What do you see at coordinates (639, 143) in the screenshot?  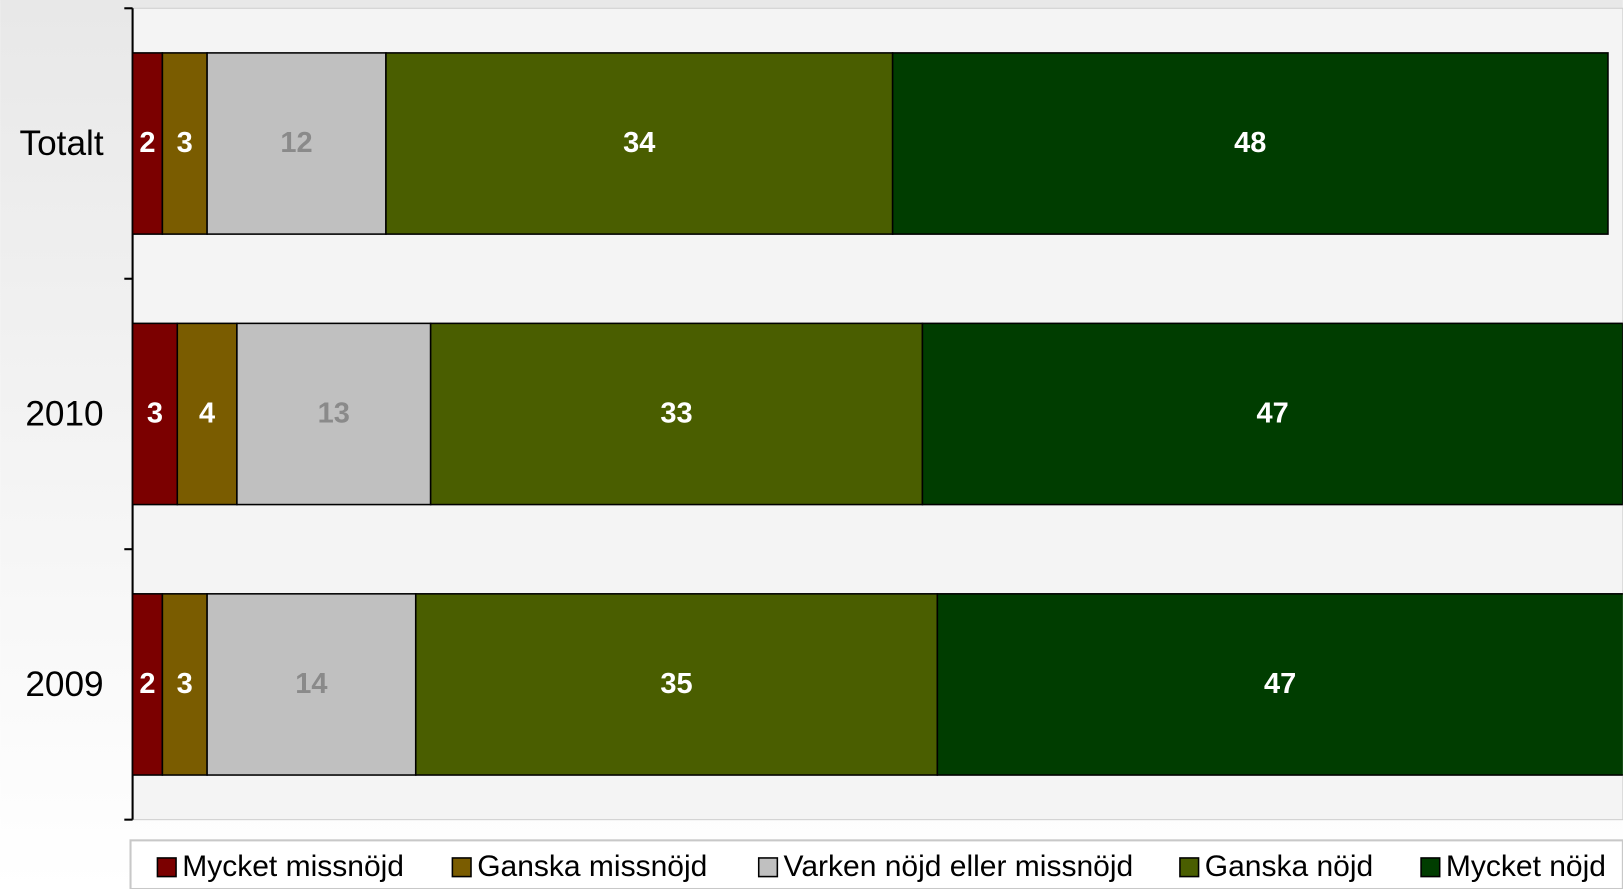 I see `data-label: 34` at bounding box center [639, 143].